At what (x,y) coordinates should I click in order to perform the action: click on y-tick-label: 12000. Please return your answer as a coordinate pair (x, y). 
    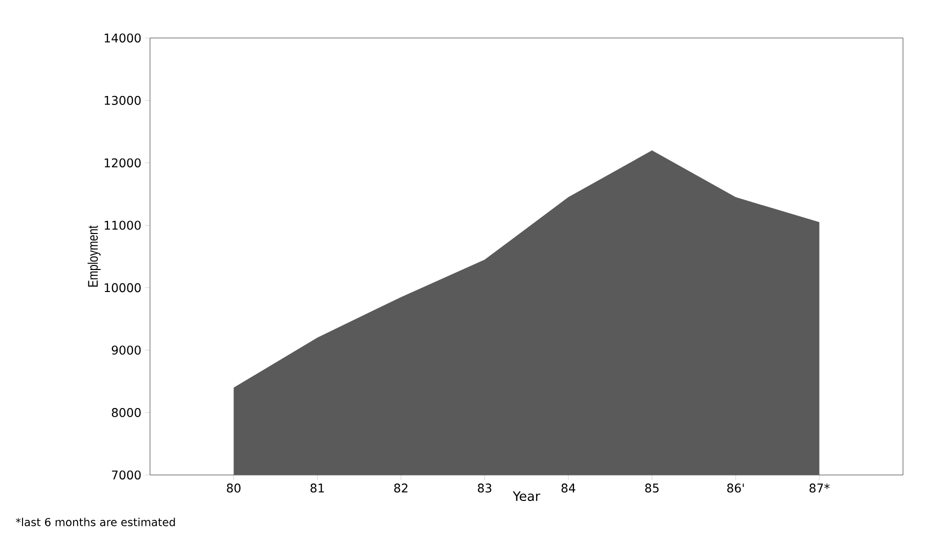
    Looking at the image, I should click on (122, 163).